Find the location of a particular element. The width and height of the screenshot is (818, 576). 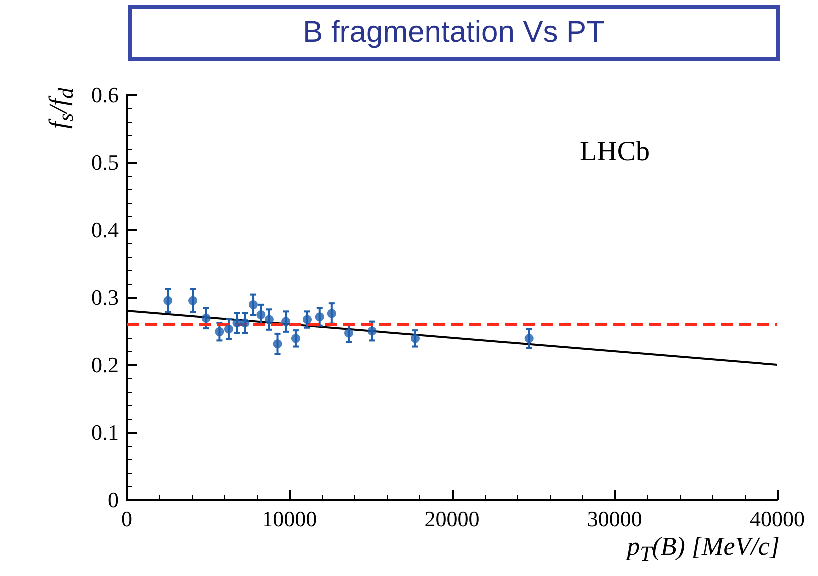

y-tick-label: 0.4 is located at coordinates (105, 230).